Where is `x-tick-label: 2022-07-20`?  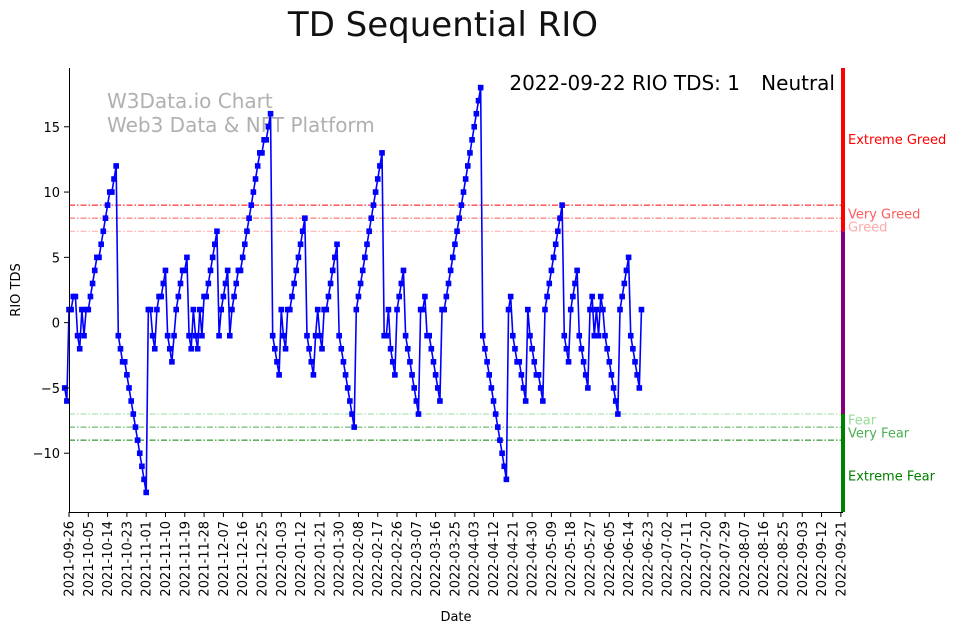
x-tick-label: 2022-07-20 is located at coordinates (706, 559).